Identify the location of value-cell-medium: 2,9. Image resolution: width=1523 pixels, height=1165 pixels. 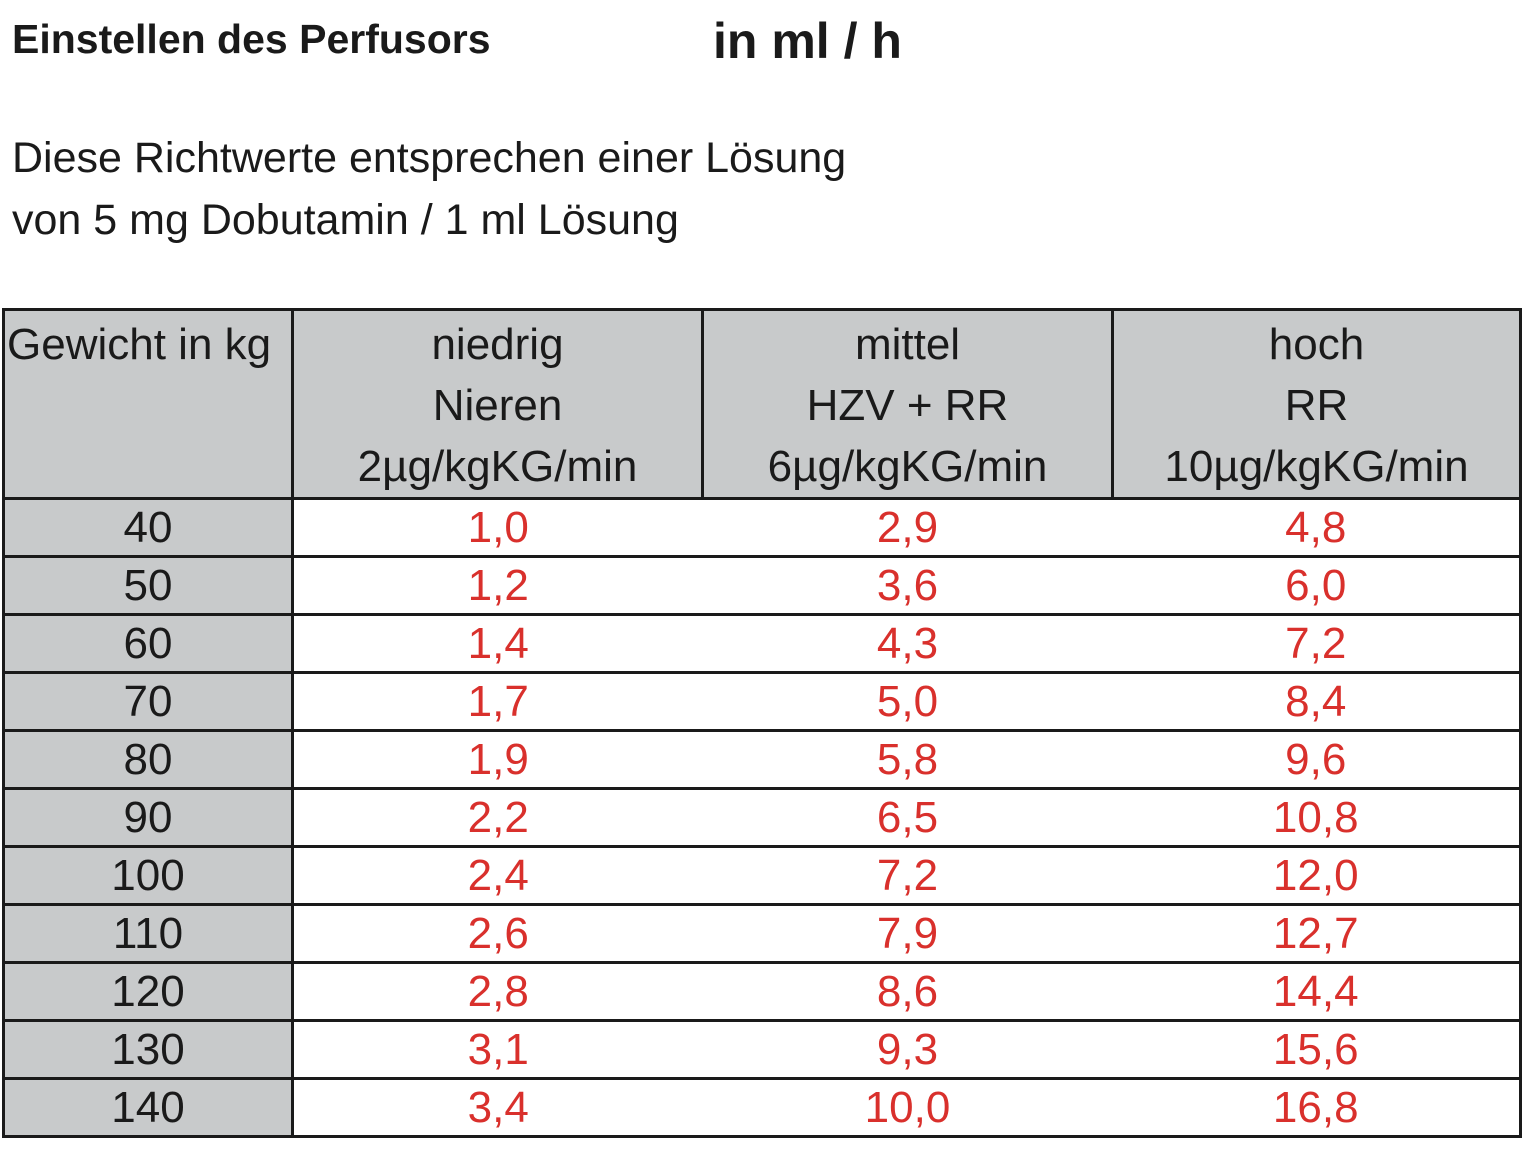
(907, 527).